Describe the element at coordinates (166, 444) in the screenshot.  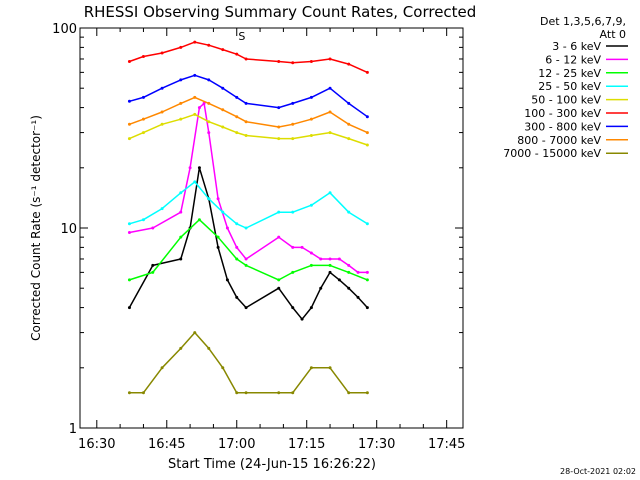
I see `x-tick-label: 16:45` at that location.